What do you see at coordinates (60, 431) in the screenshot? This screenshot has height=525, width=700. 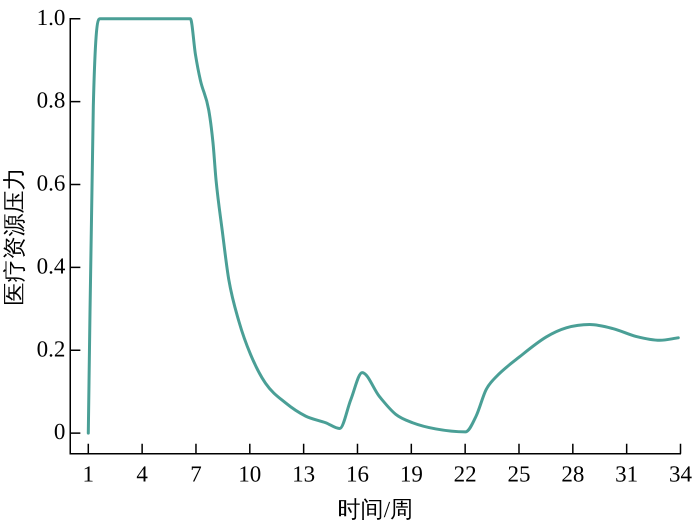 I see `y-tick-label: 0` at bounding box center [60, 431].